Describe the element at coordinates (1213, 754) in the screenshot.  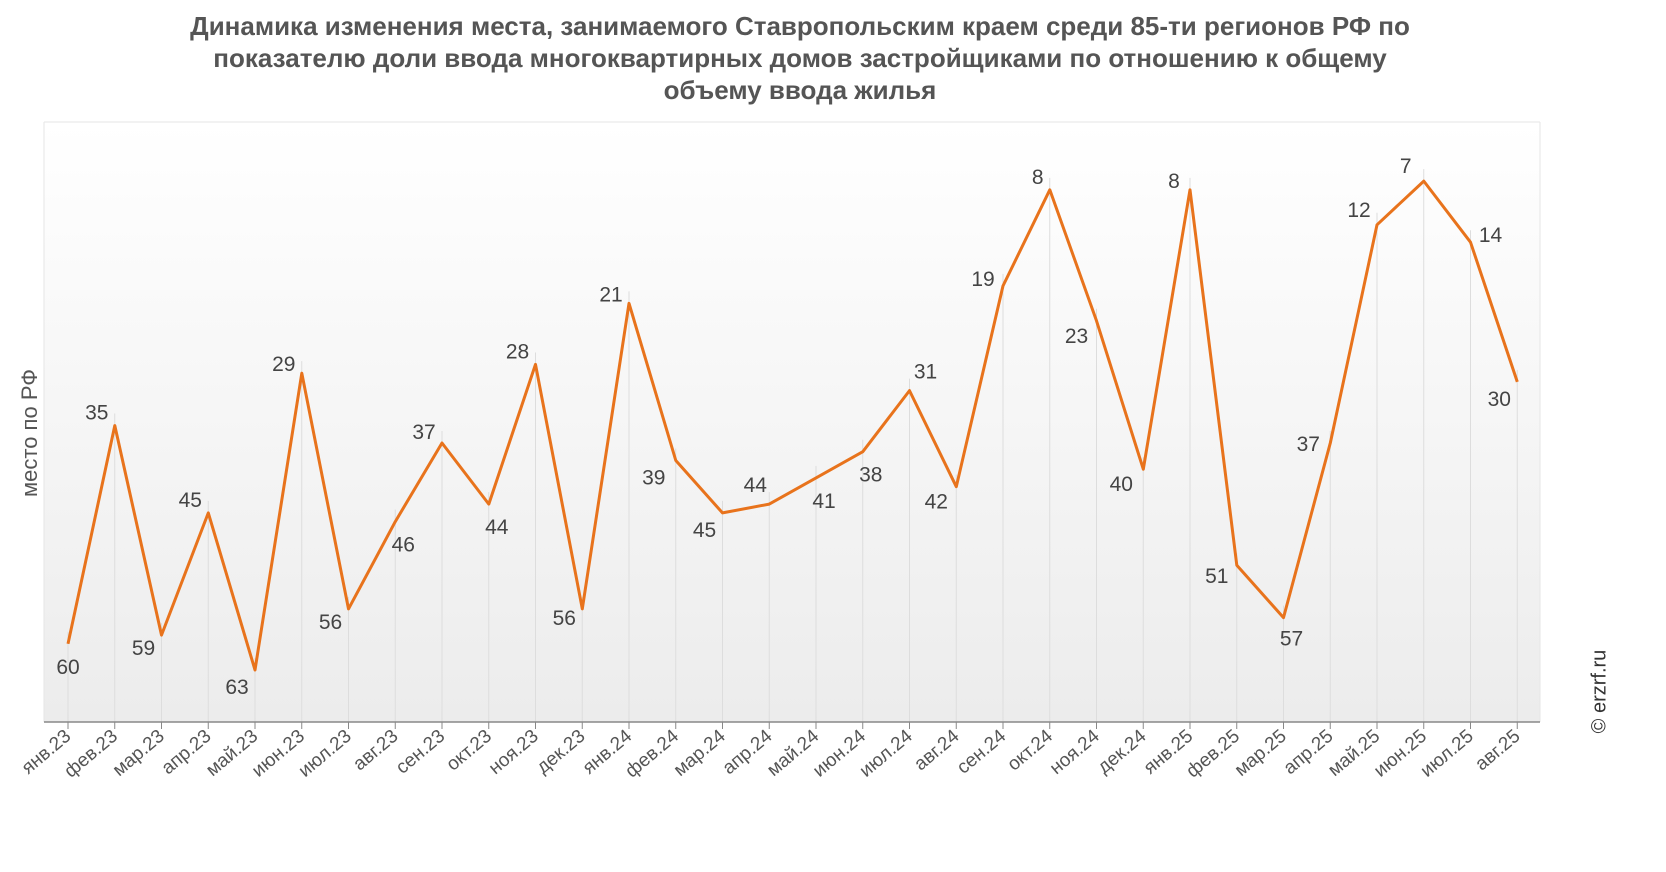
I see `x-tick-label: фев.25` at that location.